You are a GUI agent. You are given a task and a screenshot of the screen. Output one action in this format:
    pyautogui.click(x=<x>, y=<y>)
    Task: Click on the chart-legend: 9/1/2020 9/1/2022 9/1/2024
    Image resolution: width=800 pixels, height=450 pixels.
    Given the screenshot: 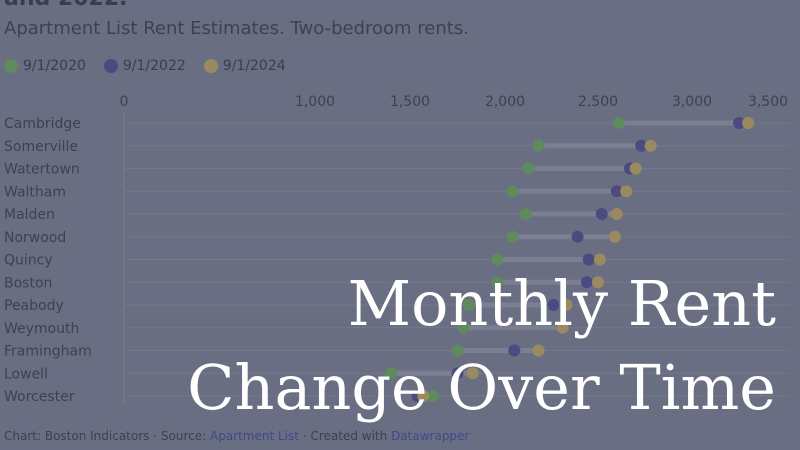 What is the action you would take?
    pyautogui.click(x=145, y=66)
    